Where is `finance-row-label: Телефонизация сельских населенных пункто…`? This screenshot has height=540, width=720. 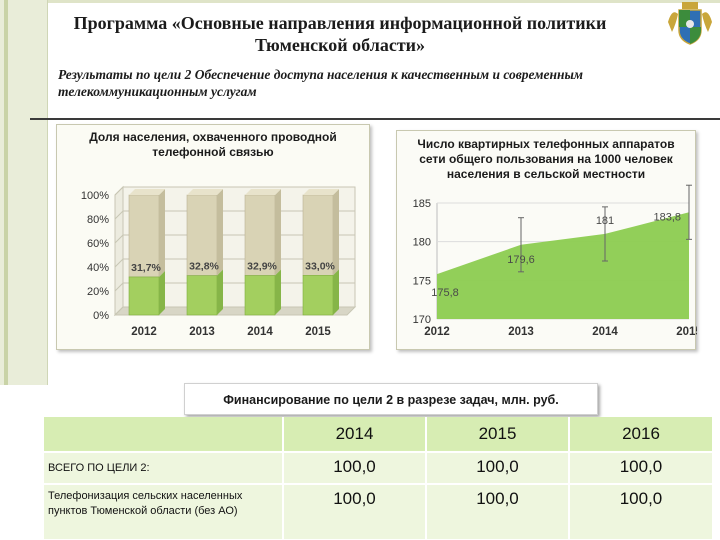
finance-row-label: Телефонизация сельских населенных пункто… is located at coordinates (164, 511).